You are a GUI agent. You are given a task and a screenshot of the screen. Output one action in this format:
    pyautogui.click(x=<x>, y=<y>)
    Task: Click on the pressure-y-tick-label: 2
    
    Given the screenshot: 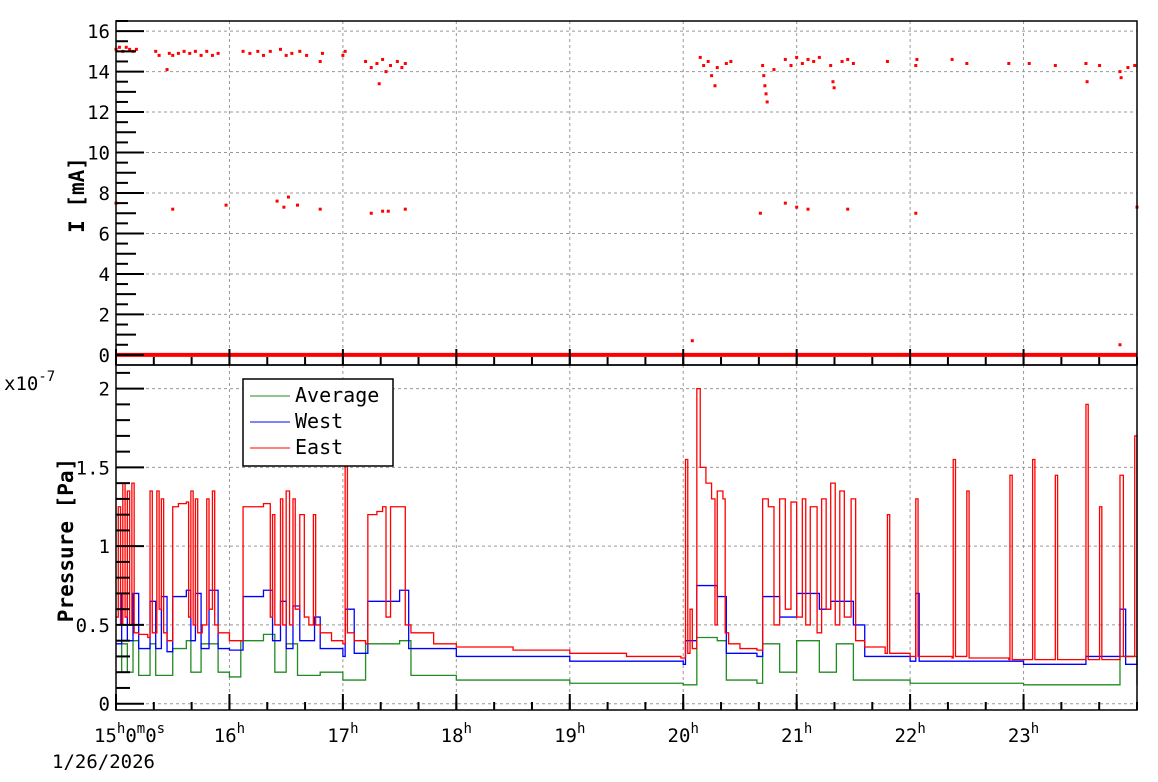 What is the action you would take?
    pyautogui.click(x=104, y=390)
    